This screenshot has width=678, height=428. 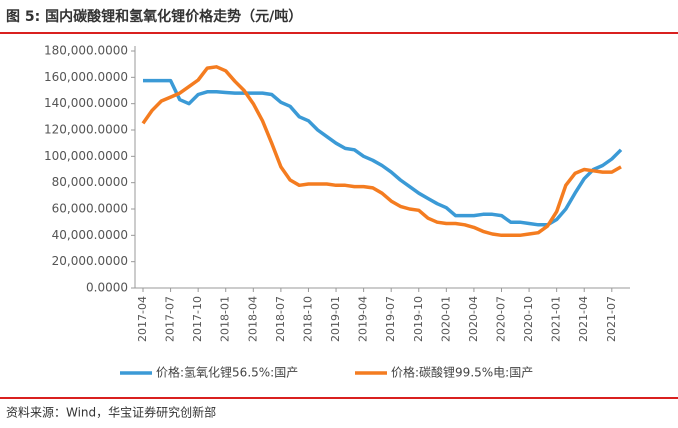 I want to click on y-tick-label: 120,000.0000, so click(x=86, y=130).